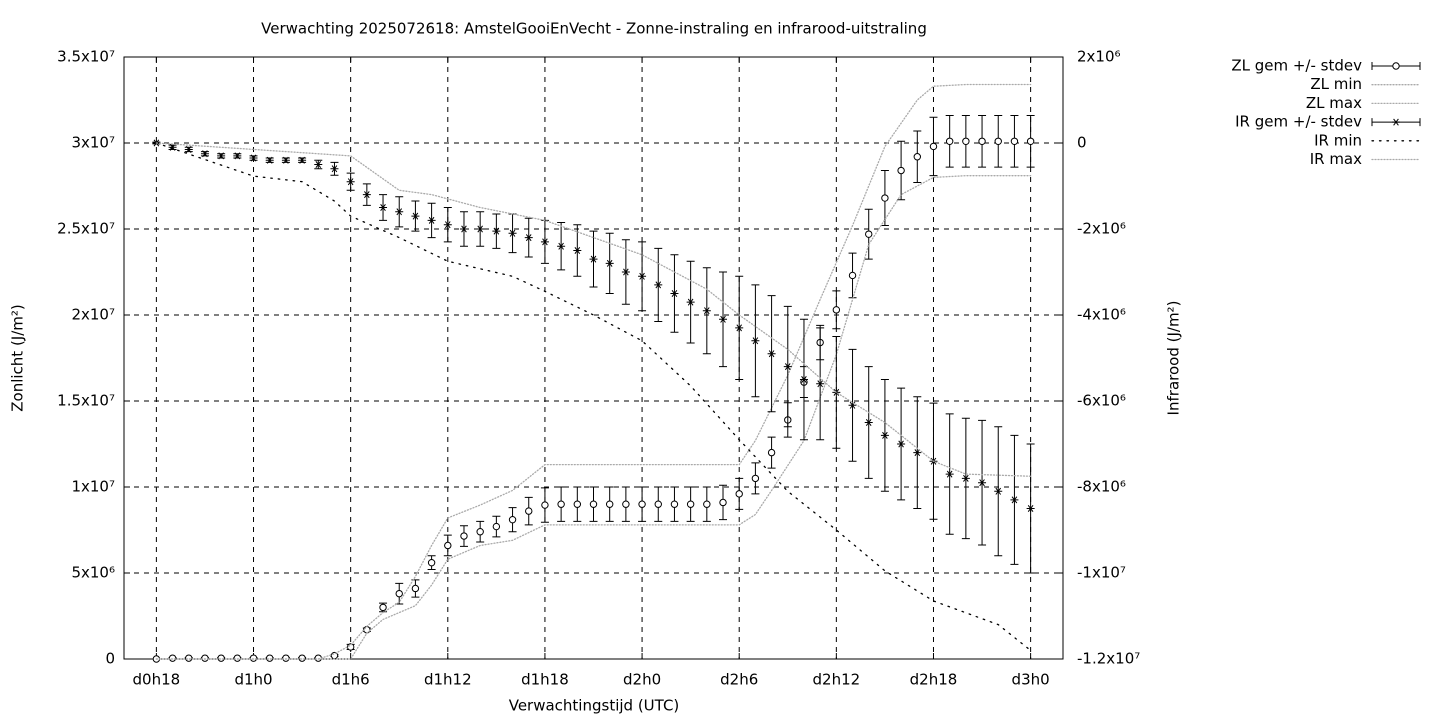 The width and height of the screenshot is (1440, 720). I want to click on x-axis-label: Verwachtingstijd (UTC), so click(594, 706).